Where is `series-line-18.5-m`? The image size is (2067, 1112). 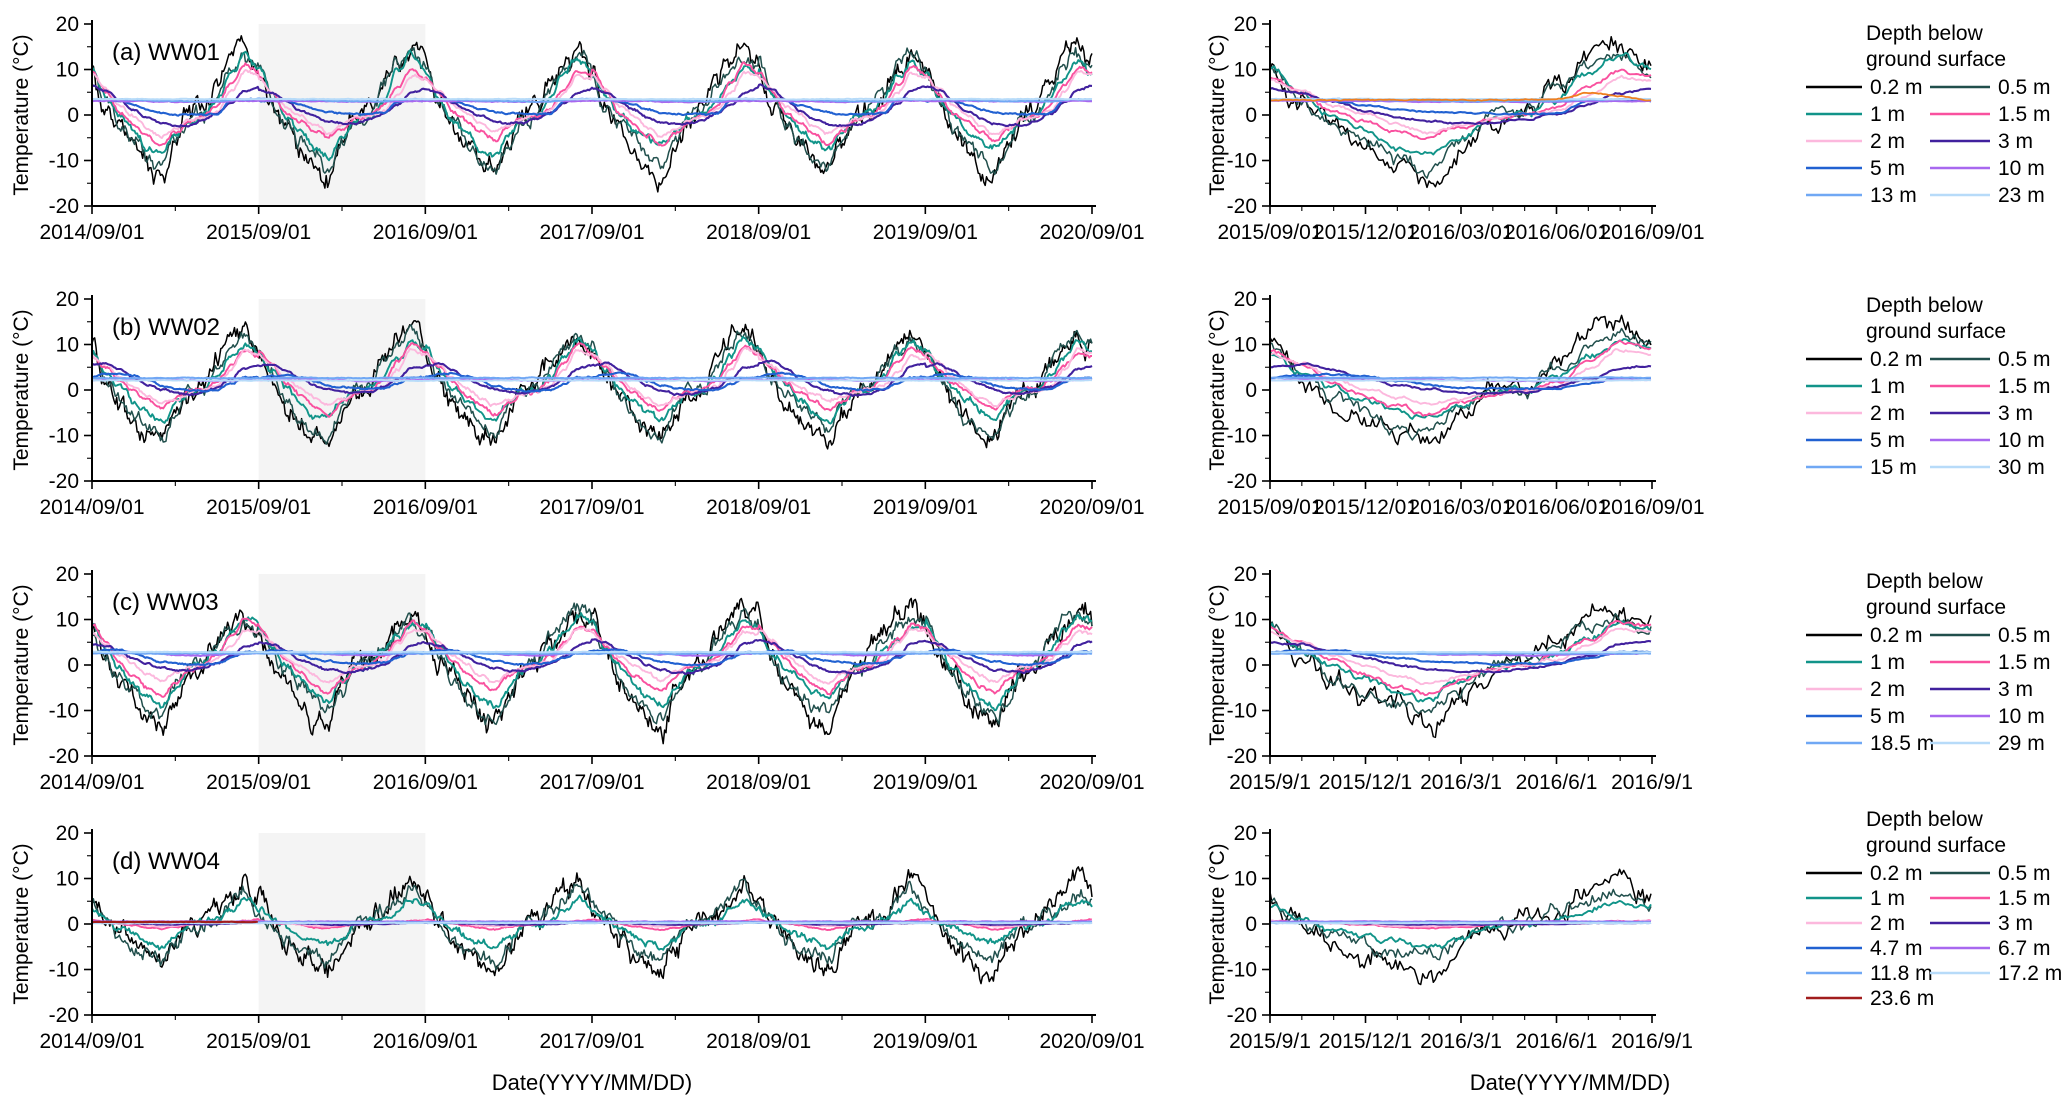
series-line-18.5-m is located at coordinates (1460, 654).